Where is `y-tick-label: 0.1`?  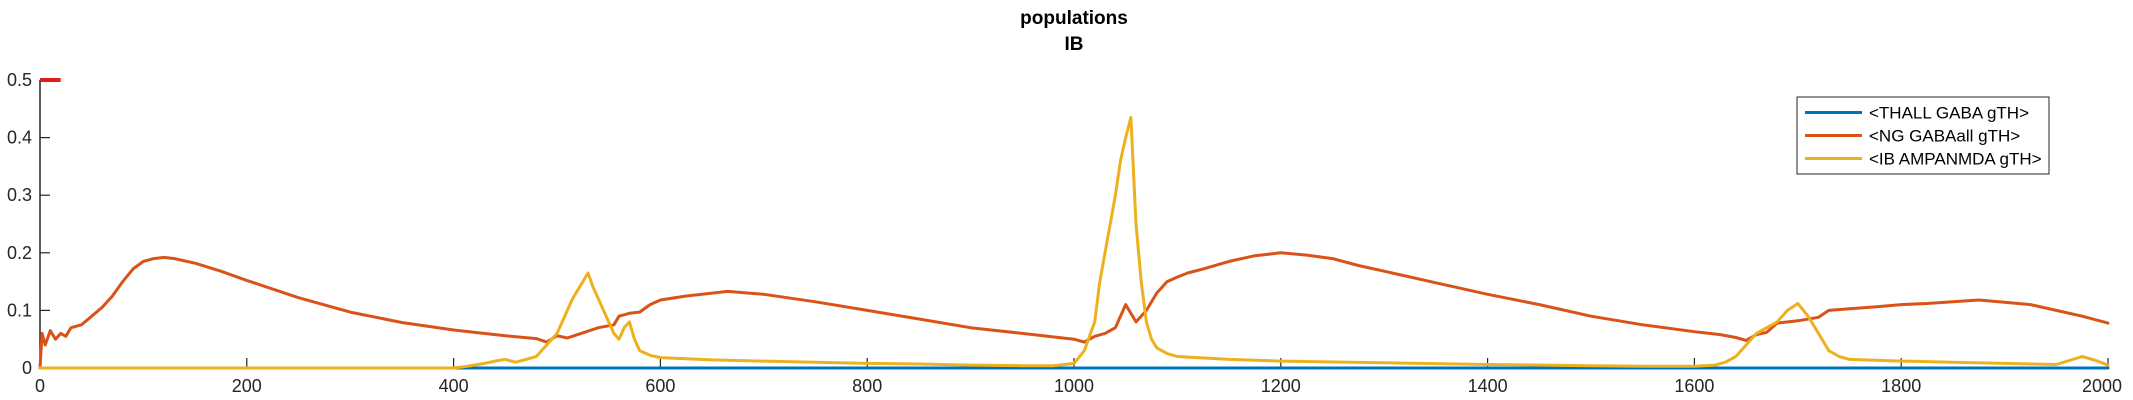 y-tick-label: 0.1 is located at coordinates (19, 310).